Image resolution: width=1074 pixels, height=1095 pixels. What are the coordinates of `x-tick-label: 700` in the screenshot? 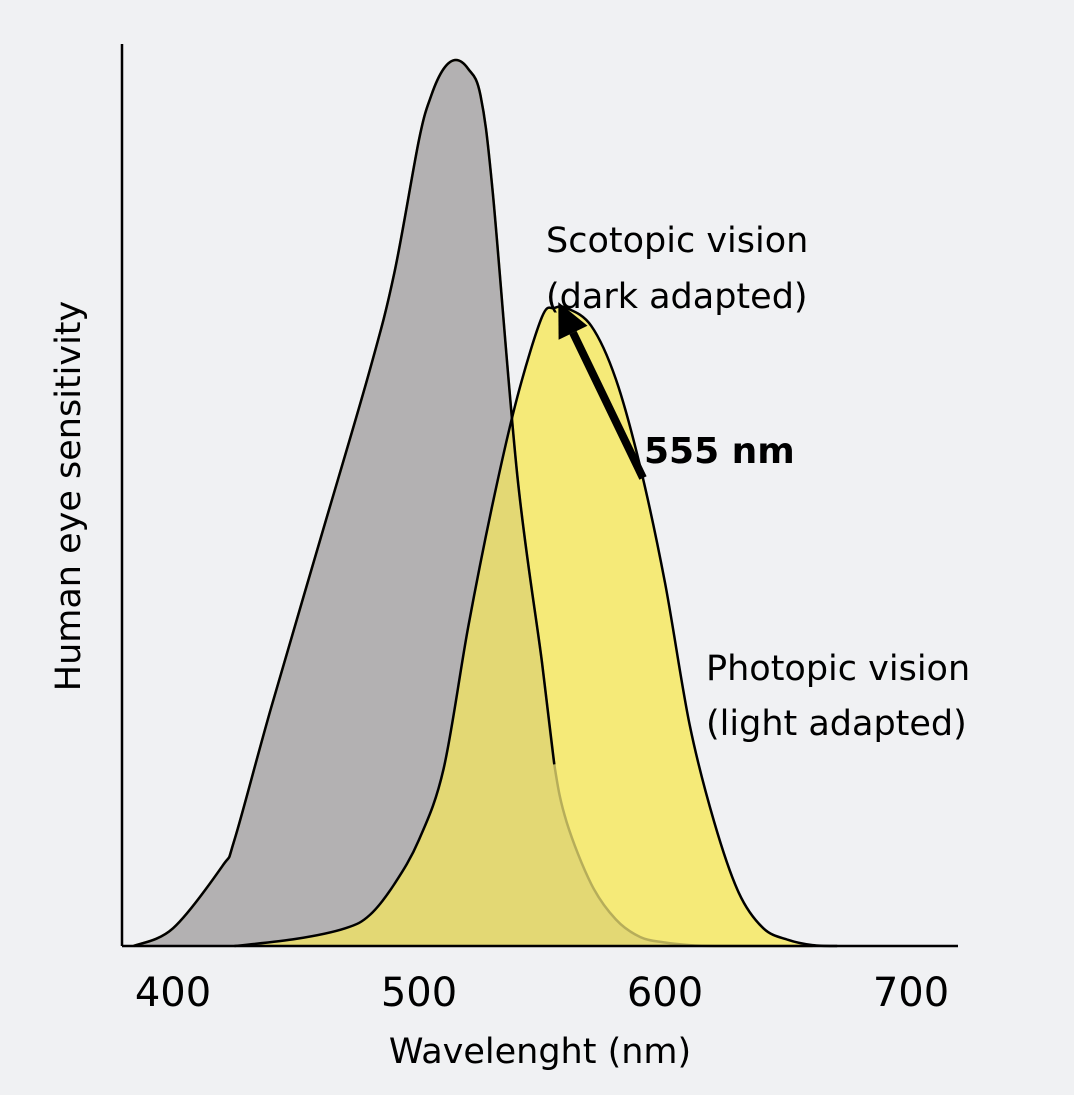 It's located at (911, 993).